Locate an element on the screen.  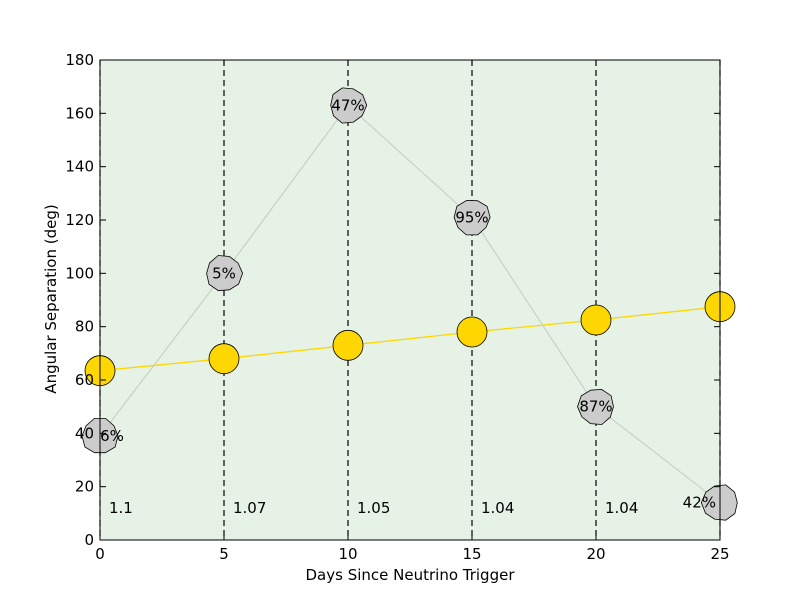
y-tick-label-0: 0 is located at coordinates (89, 540).